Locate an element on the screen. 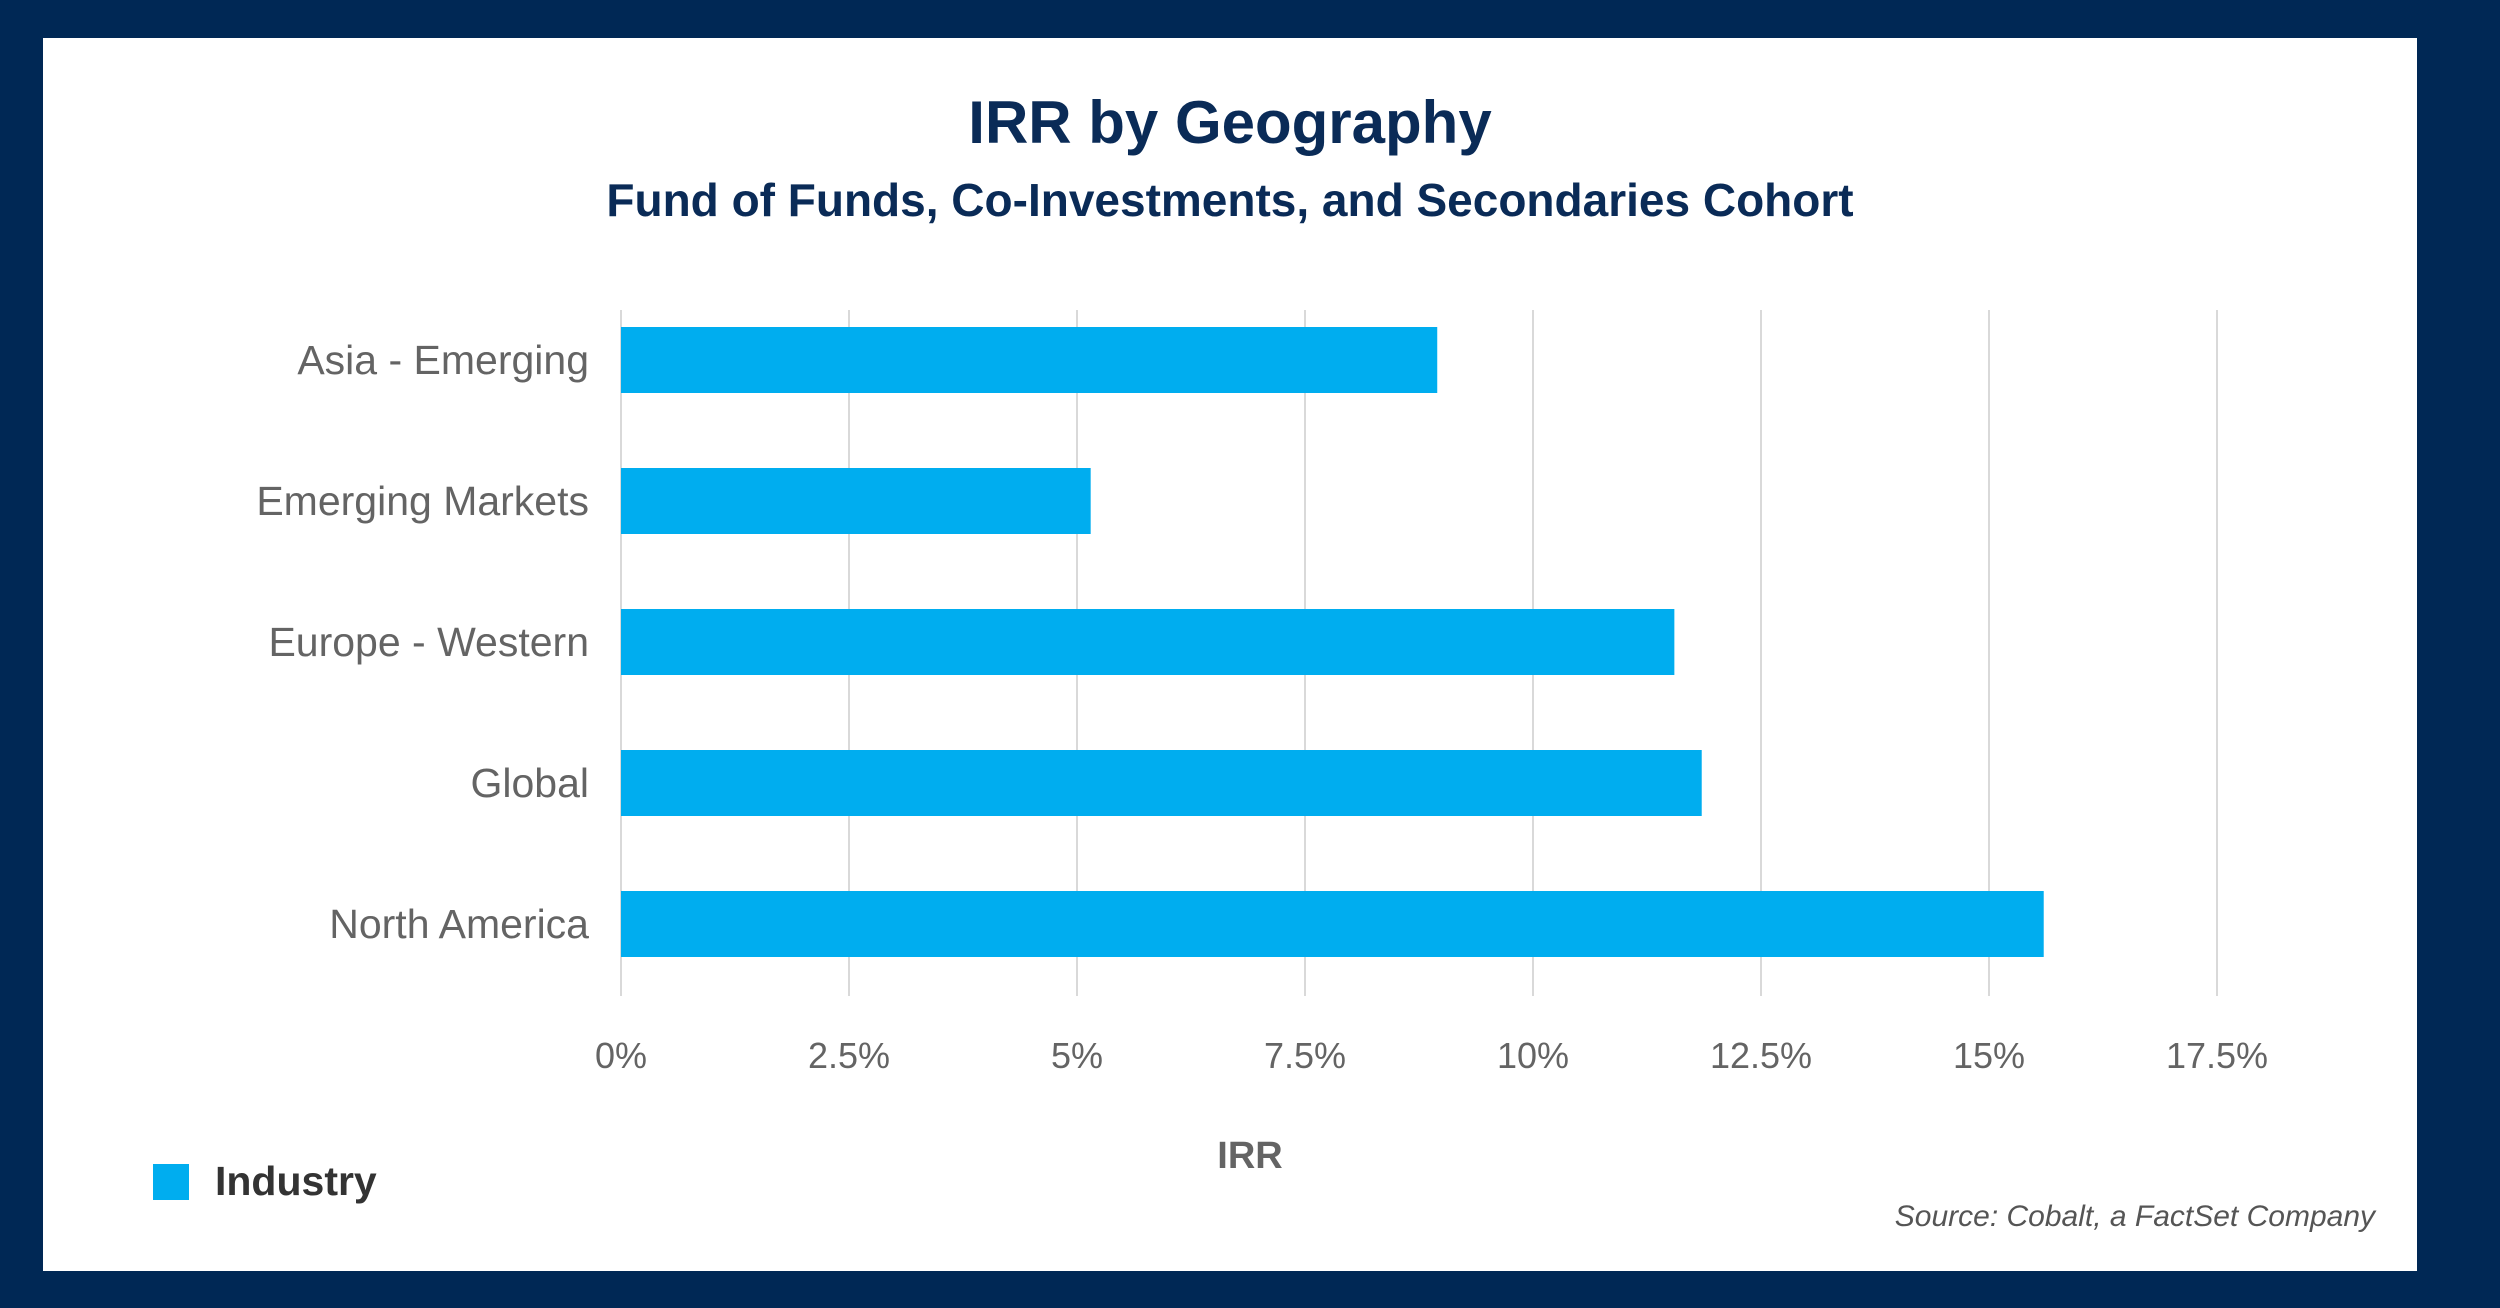 Image resolution: width=2500 pixels, height=1308 pixels. category-label: Emerging Markets is located at coordinates (422, 501).